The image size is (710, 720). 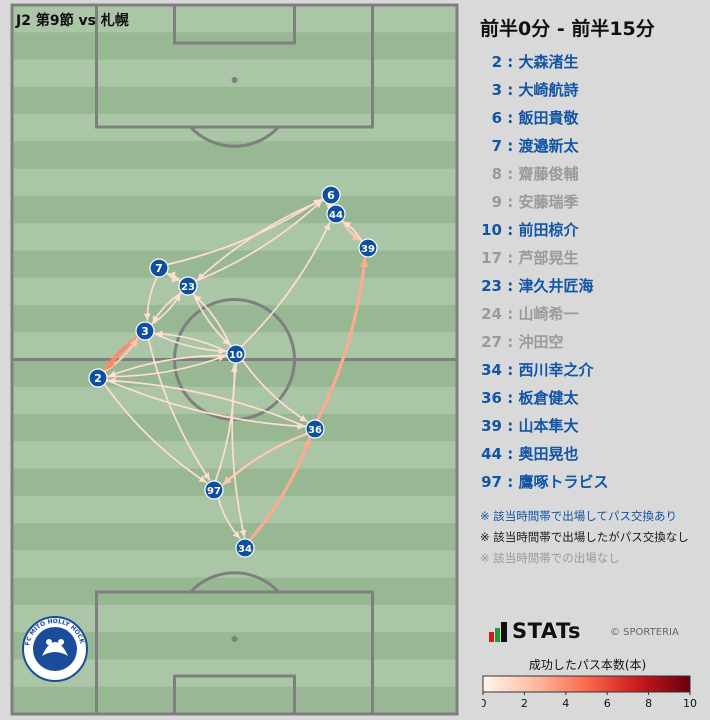 I want to click on player-name: 渡邉新太, so click(x=548, y=146).